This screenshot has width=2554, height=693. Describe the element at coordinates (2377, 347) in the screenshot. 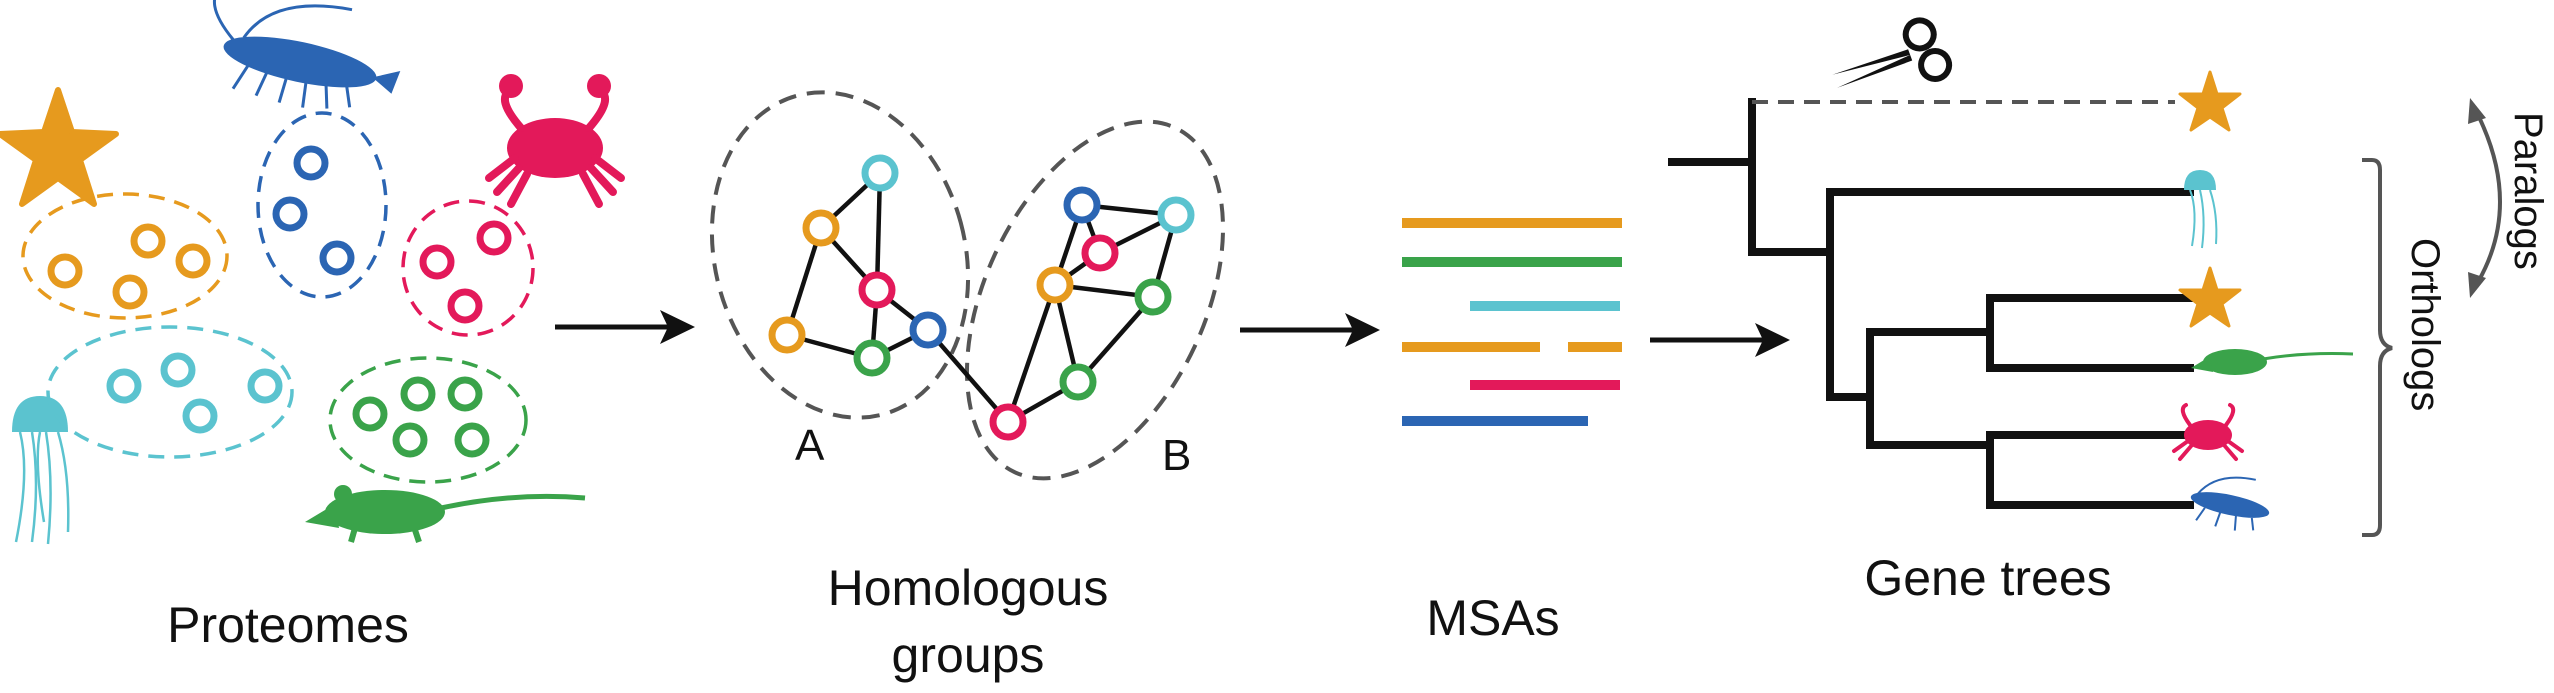

I see `orthologs-bracket` at that location.